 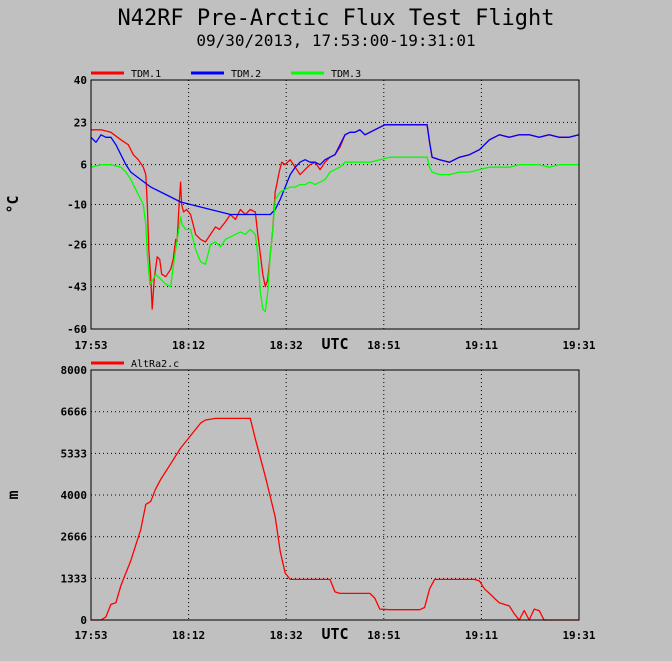 What do you see at coordinates (246, 74) in the screenshot?
I see `legend-label: TDM.2` at bounding box center [246, 74].